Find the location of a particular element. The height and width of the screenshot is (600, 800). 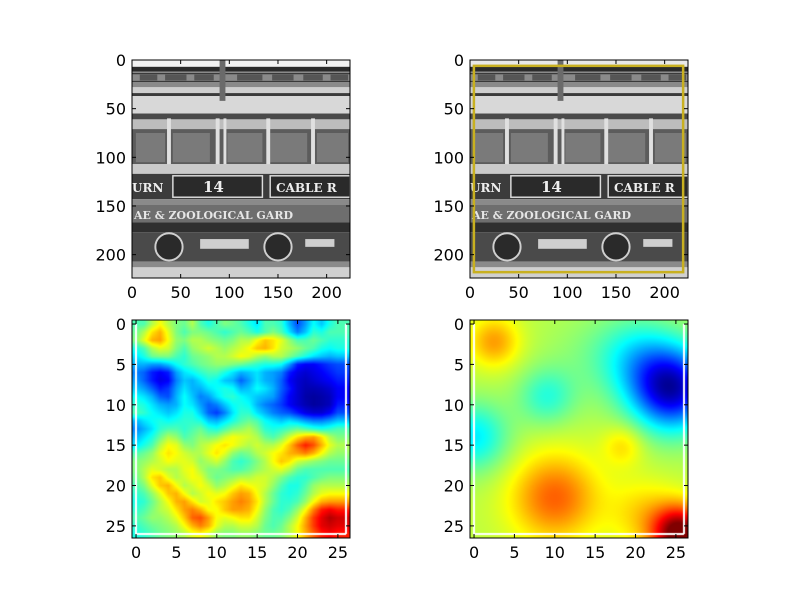

heatmap-panel-bottom-right: 0 5 10 15 20 25 0 5 10 15 20 25 is located at coordinates (566, 438).